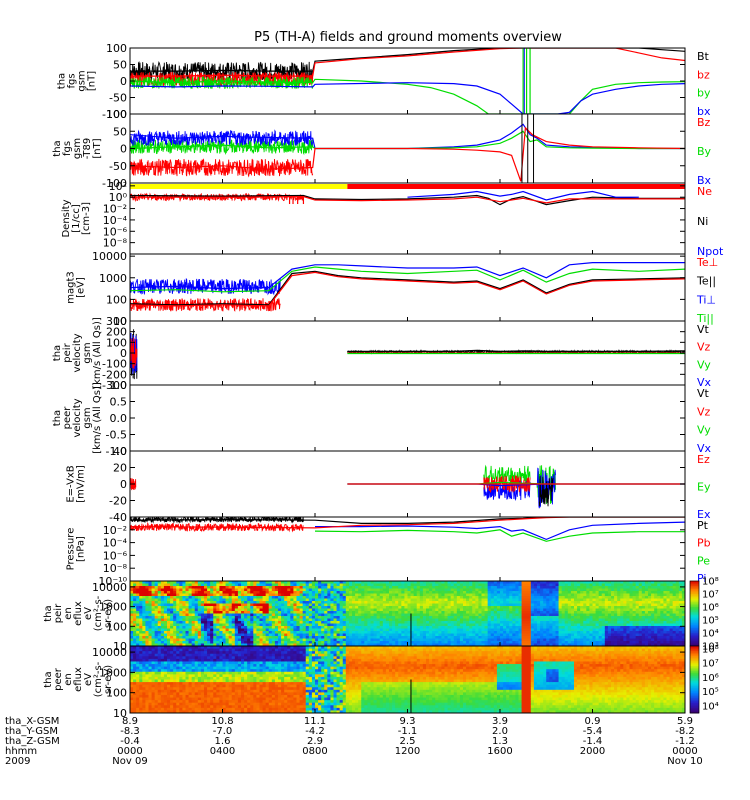 The image size is (750, 800). What do you see at coordinates (704, 347) in the screenshot?
I see `legend-entry: Vz` at bounding box center [704, 347].